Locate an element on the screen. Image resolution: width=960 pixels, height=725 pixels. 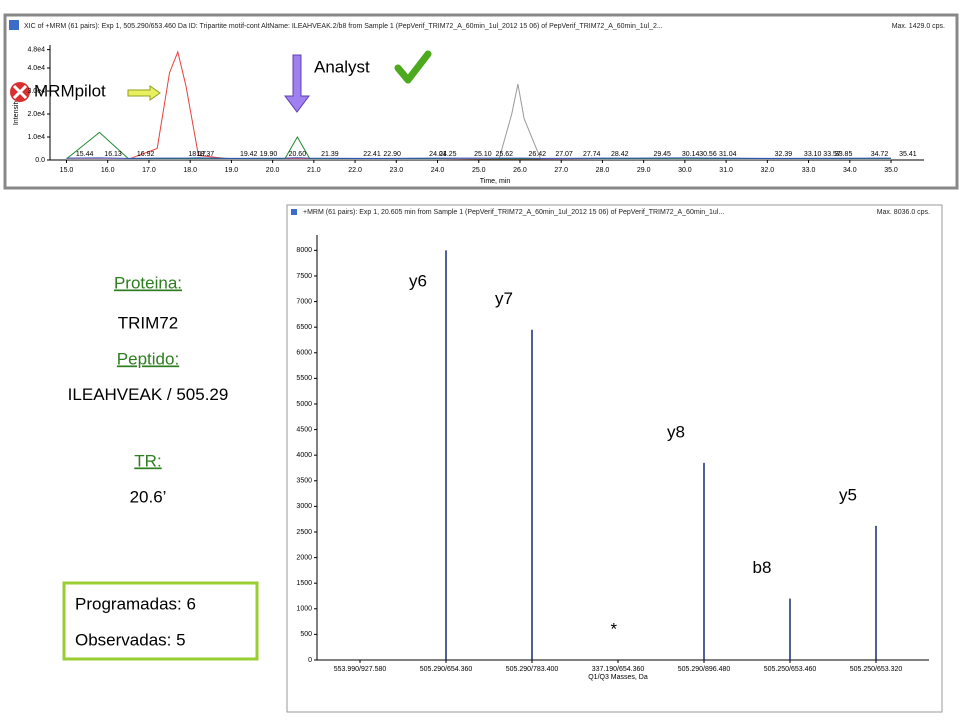
x-tick-label: 505.290/896.480 is located at coordinates (704, 669).